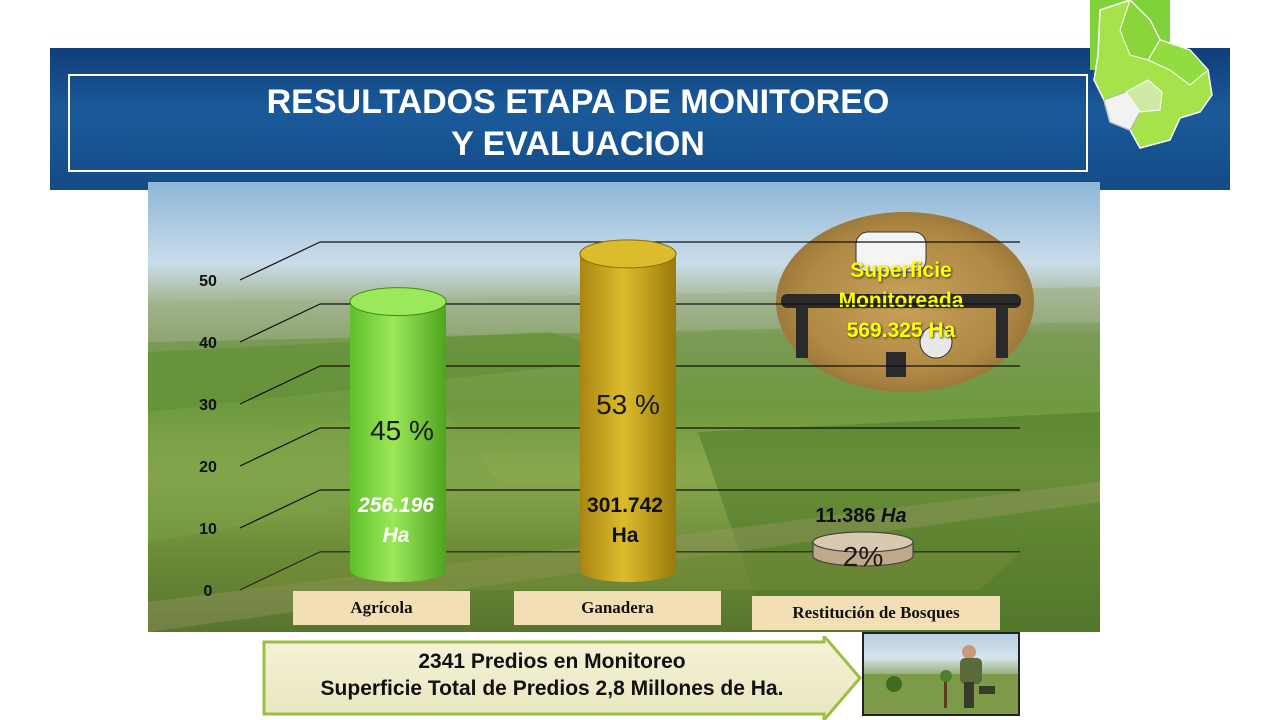 The image size is (1280, 720). What do you see at coordinates (208, 529) in the screenshot?
I see `y-tick-label: 10` at bounding box center [208, 529].